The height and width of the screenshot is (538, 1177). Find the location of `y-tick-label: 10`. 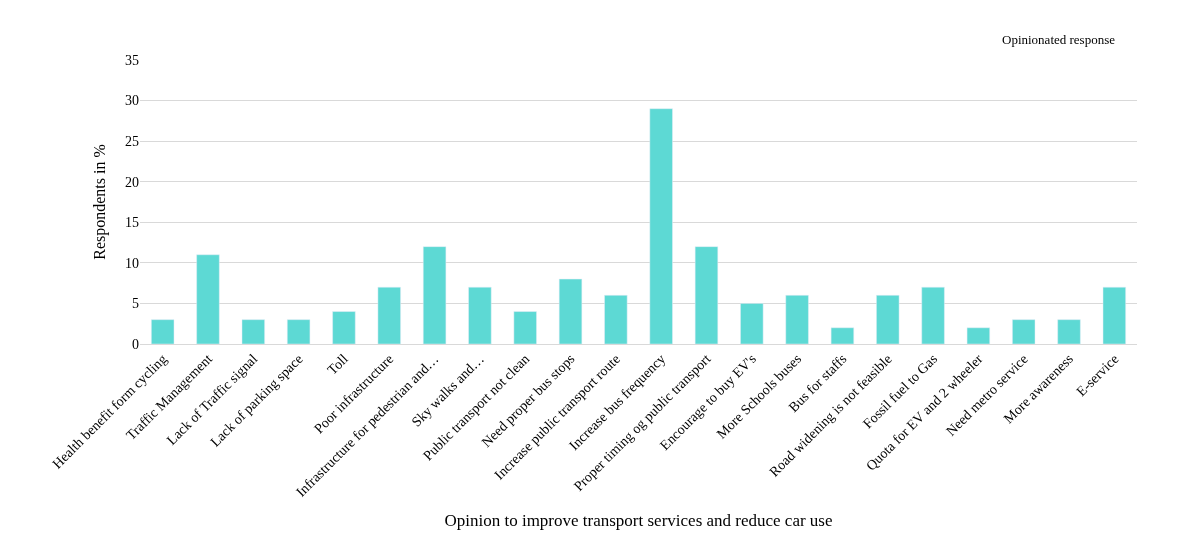

y-tick-label: 10 is located at coordinates (132, 263).